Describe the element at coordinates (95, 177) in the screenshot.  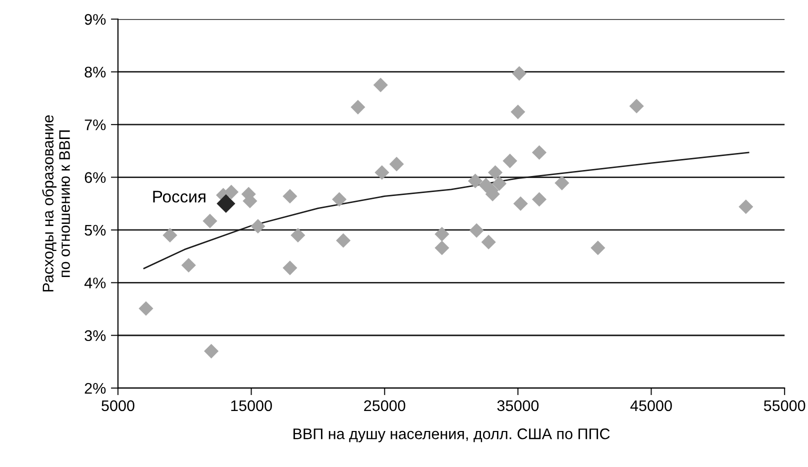
I see `y-tick-label: 6%` at that location.